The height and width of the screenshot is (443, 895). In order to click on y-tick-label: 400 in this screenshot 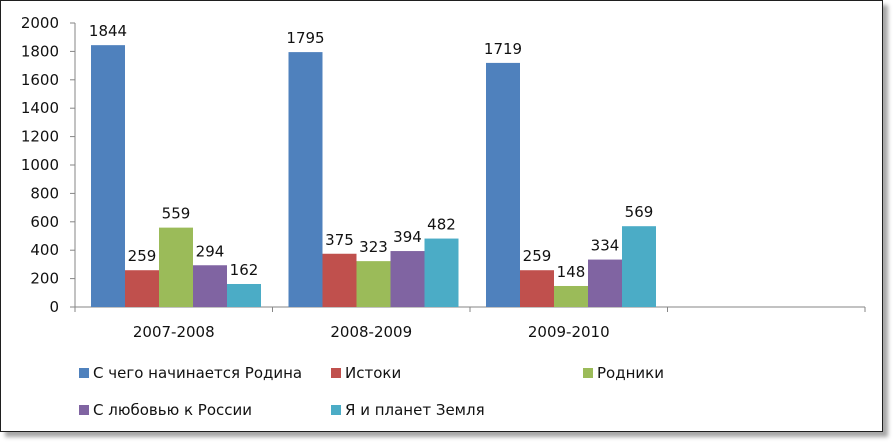, I will do `click(44, 250)`.